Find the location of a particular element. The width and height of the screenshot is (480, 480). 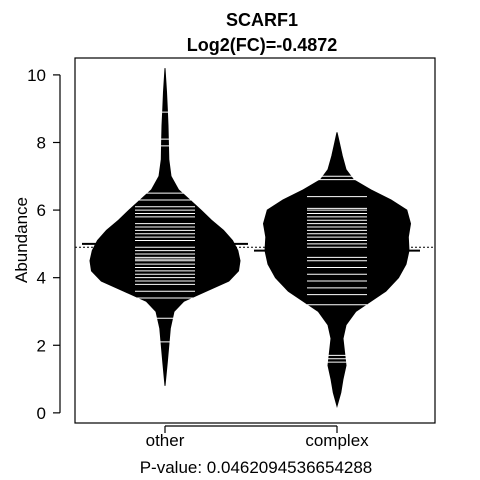

chart-subtitle: Log2(FC)=-0.4872 is located at coordinates (262, 45).